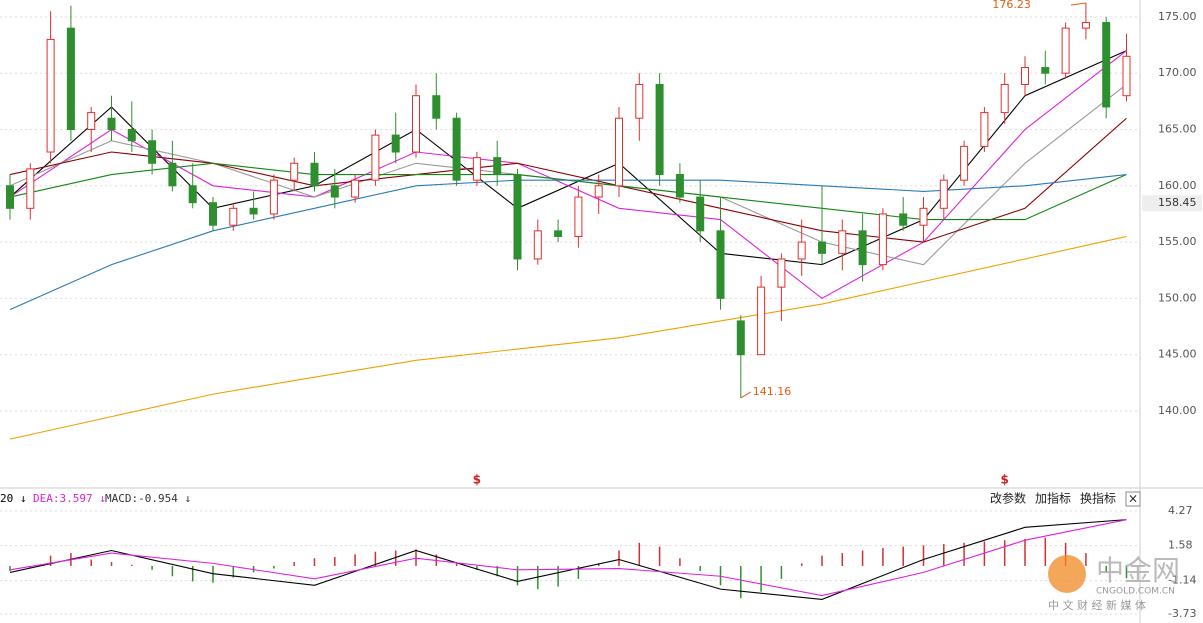  Describe the element at coordinates (1177, 128) in the screenshot. I see `y-tick-label: 165.00` at that location.